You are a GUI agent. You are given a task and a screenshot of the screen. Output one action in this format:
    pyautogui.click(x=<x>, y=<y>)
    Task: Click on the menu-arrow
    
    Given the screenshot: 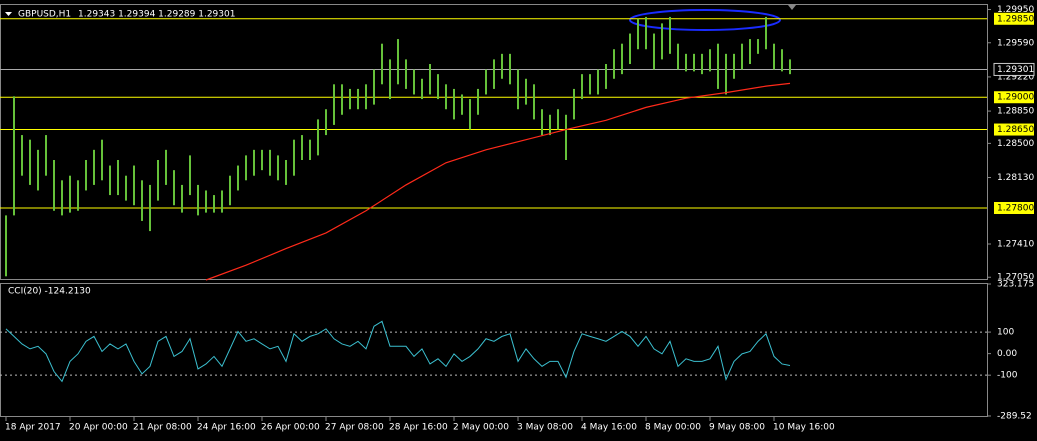 What is the action you would take?
    pyautogui.click(x=8, y=14)
    